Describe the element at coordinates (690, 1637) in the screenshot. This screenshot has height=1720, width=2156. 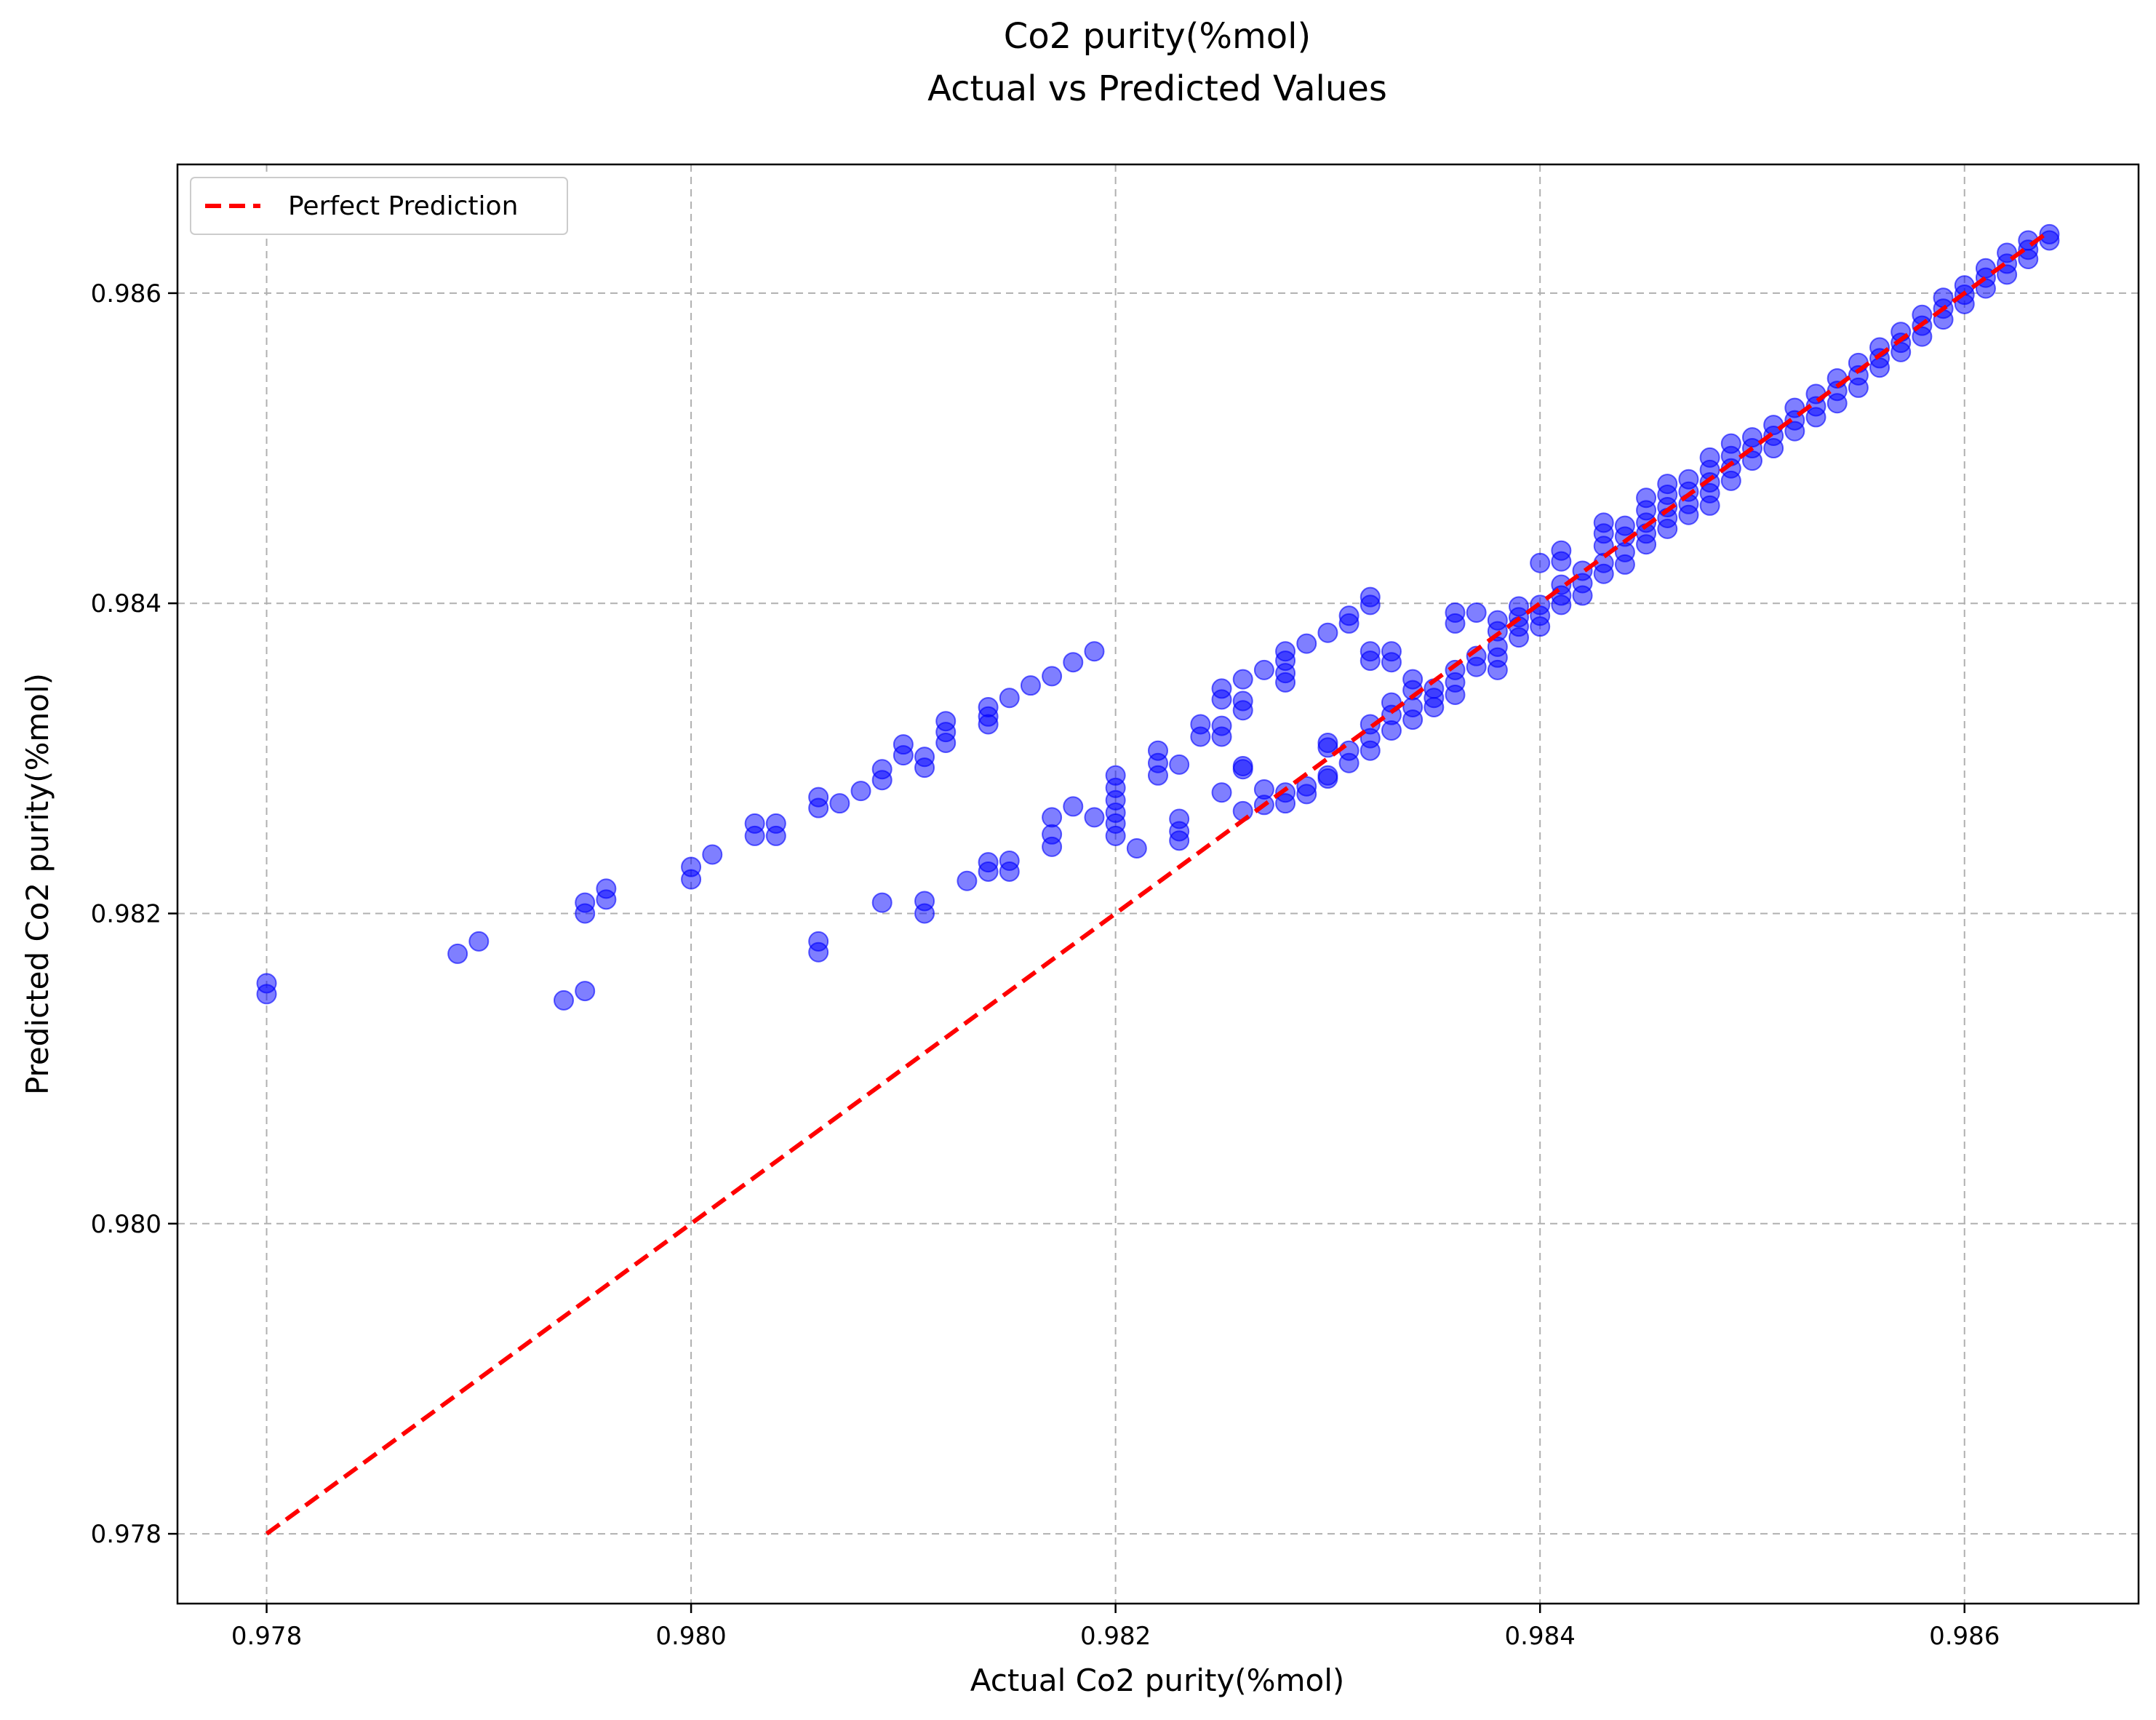
I see `x-tick-label: 0.980` at that location.